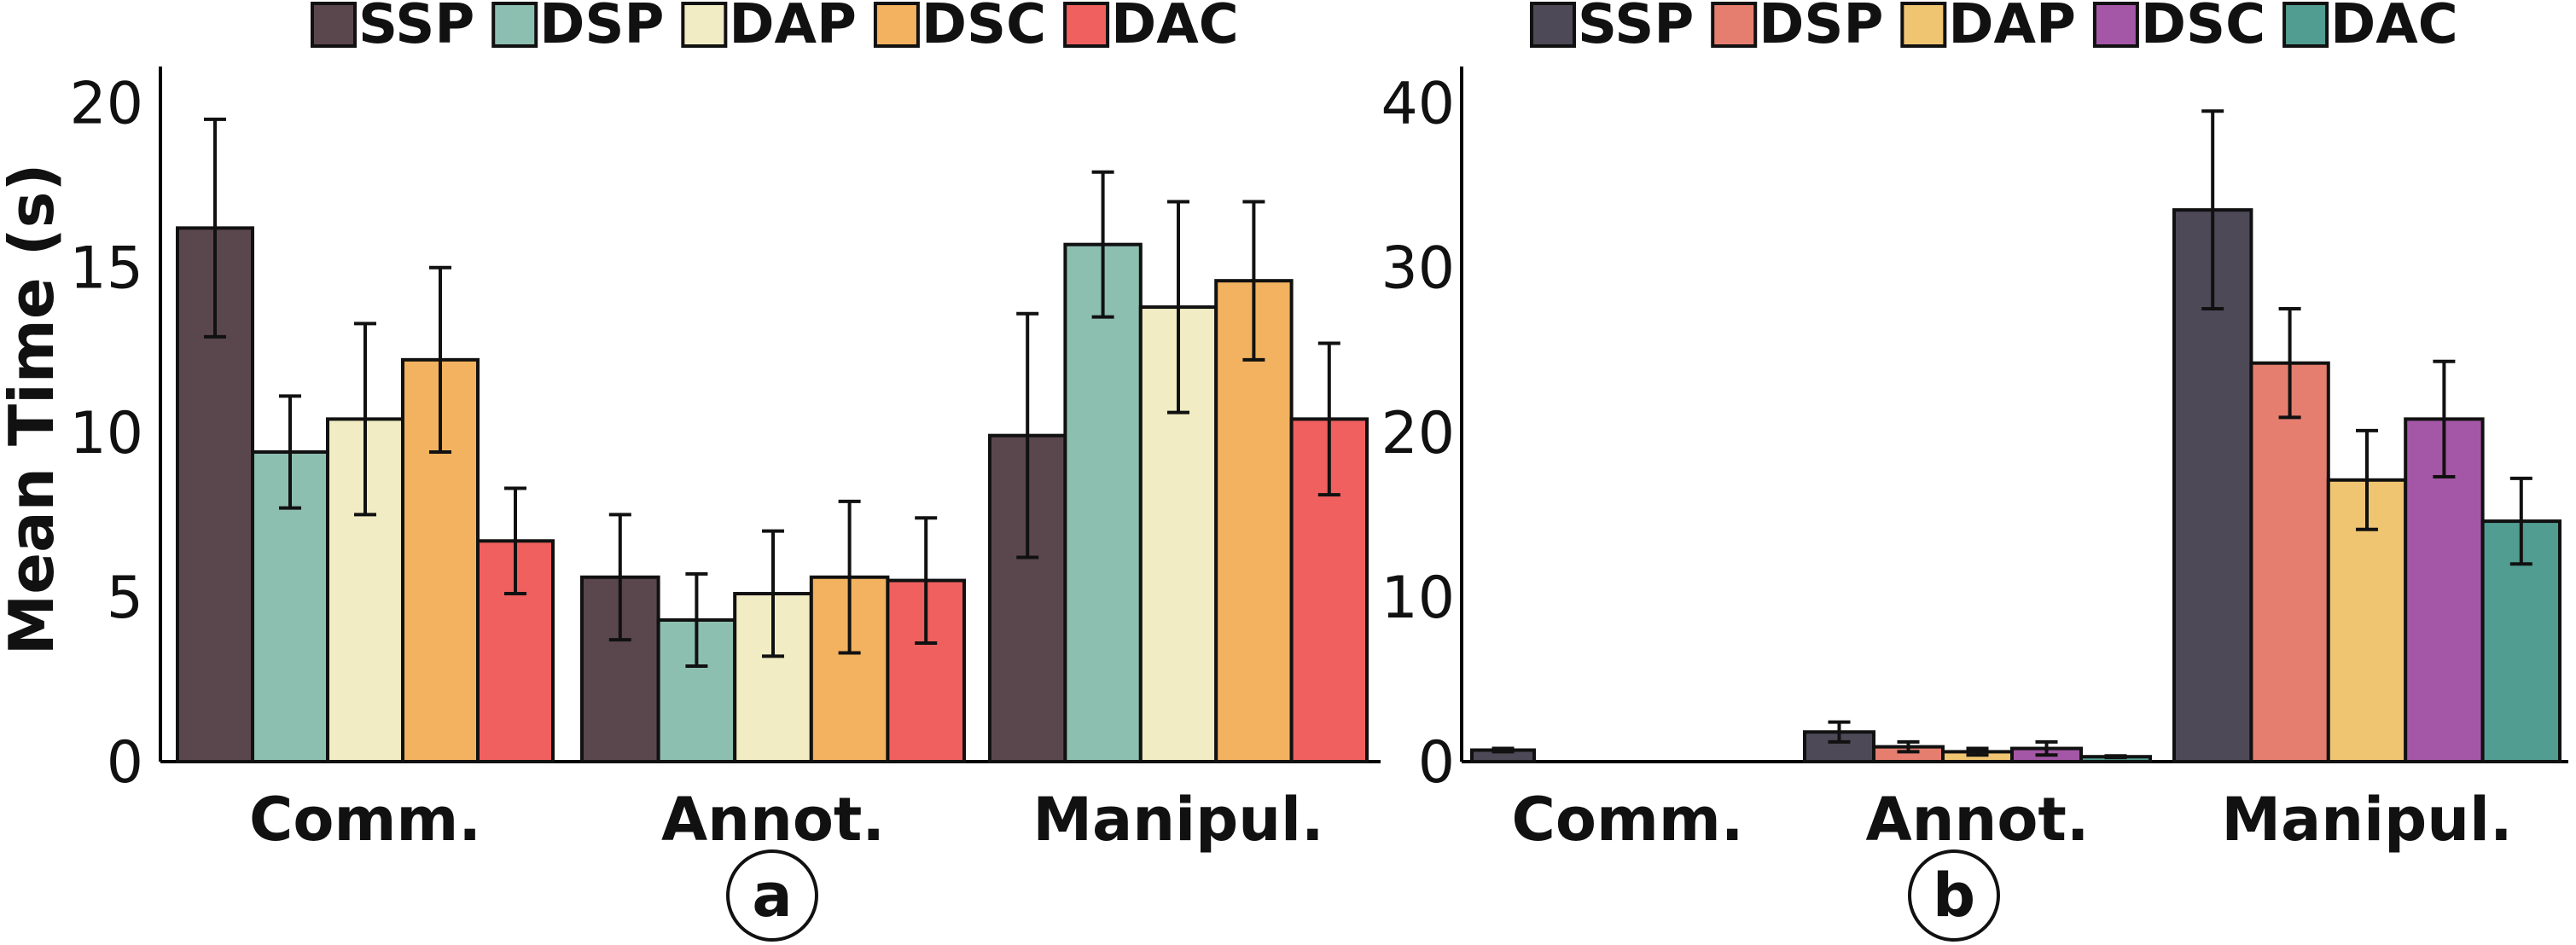  What do you see at coordinates (1418, 104) in the screenshot?
I see `y-tick-label: 40` at bounding box center [1418, 104].